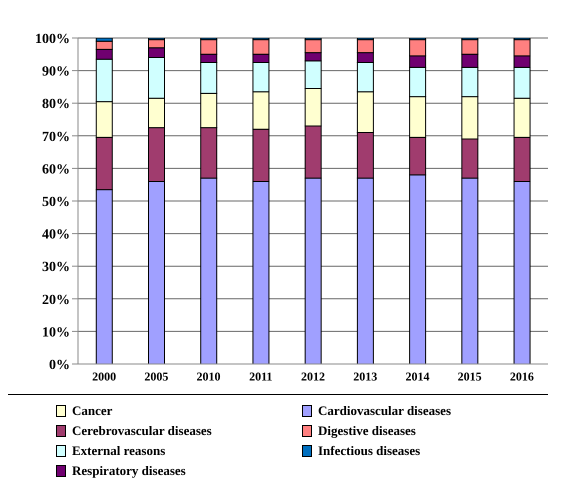 The width and height of the screenshot is (576, 489). I want to click on x-tick-label: 2011, so click(260, 377).